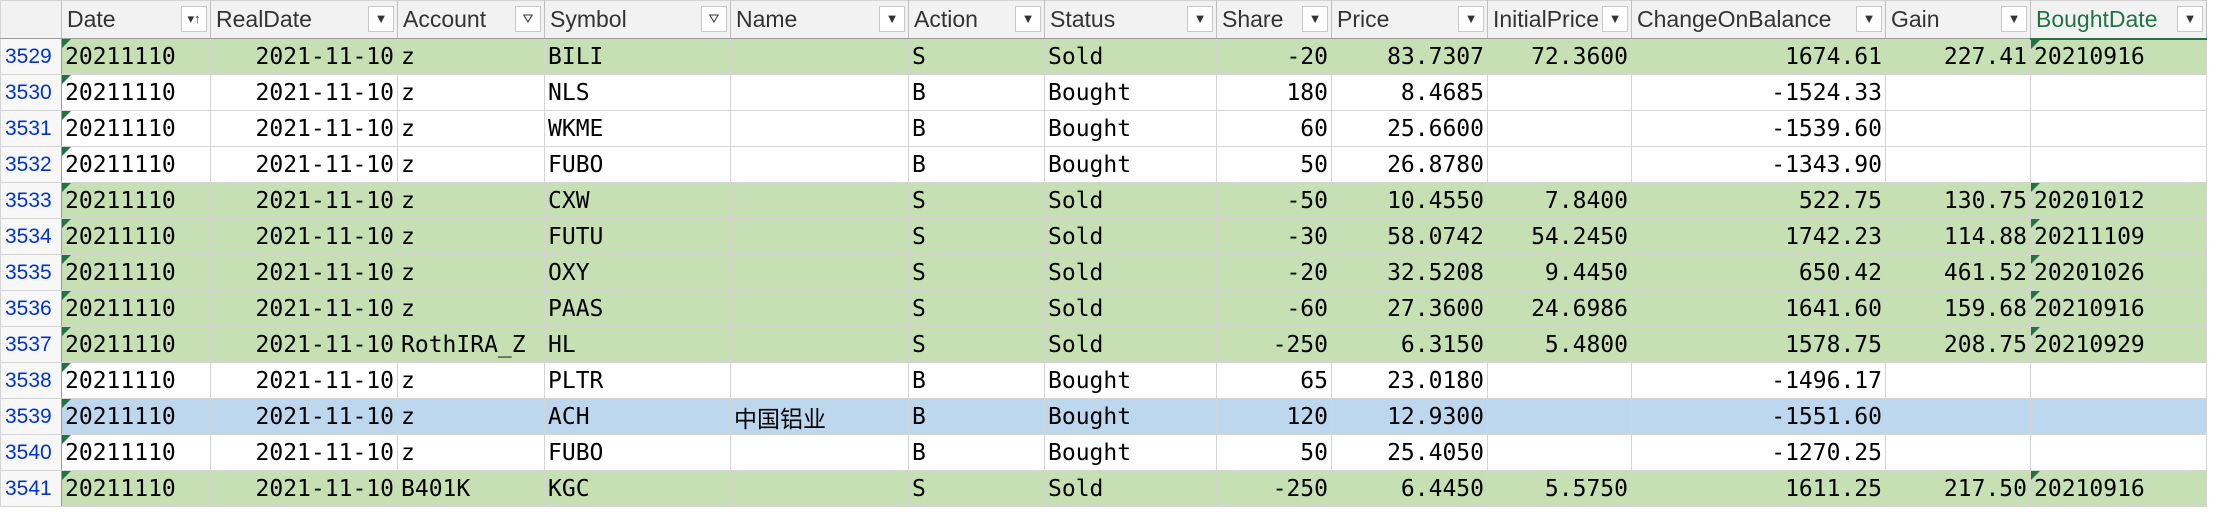 This screenshot has width=2216, height=518. Describe the element at coordinates (31, 236) in the screenshot. I see `row-number: 3534` at that location.